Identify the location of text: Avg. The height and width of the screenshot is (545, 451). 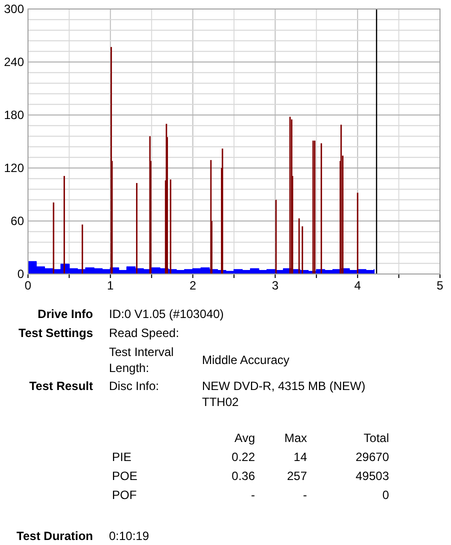
(244, 438).